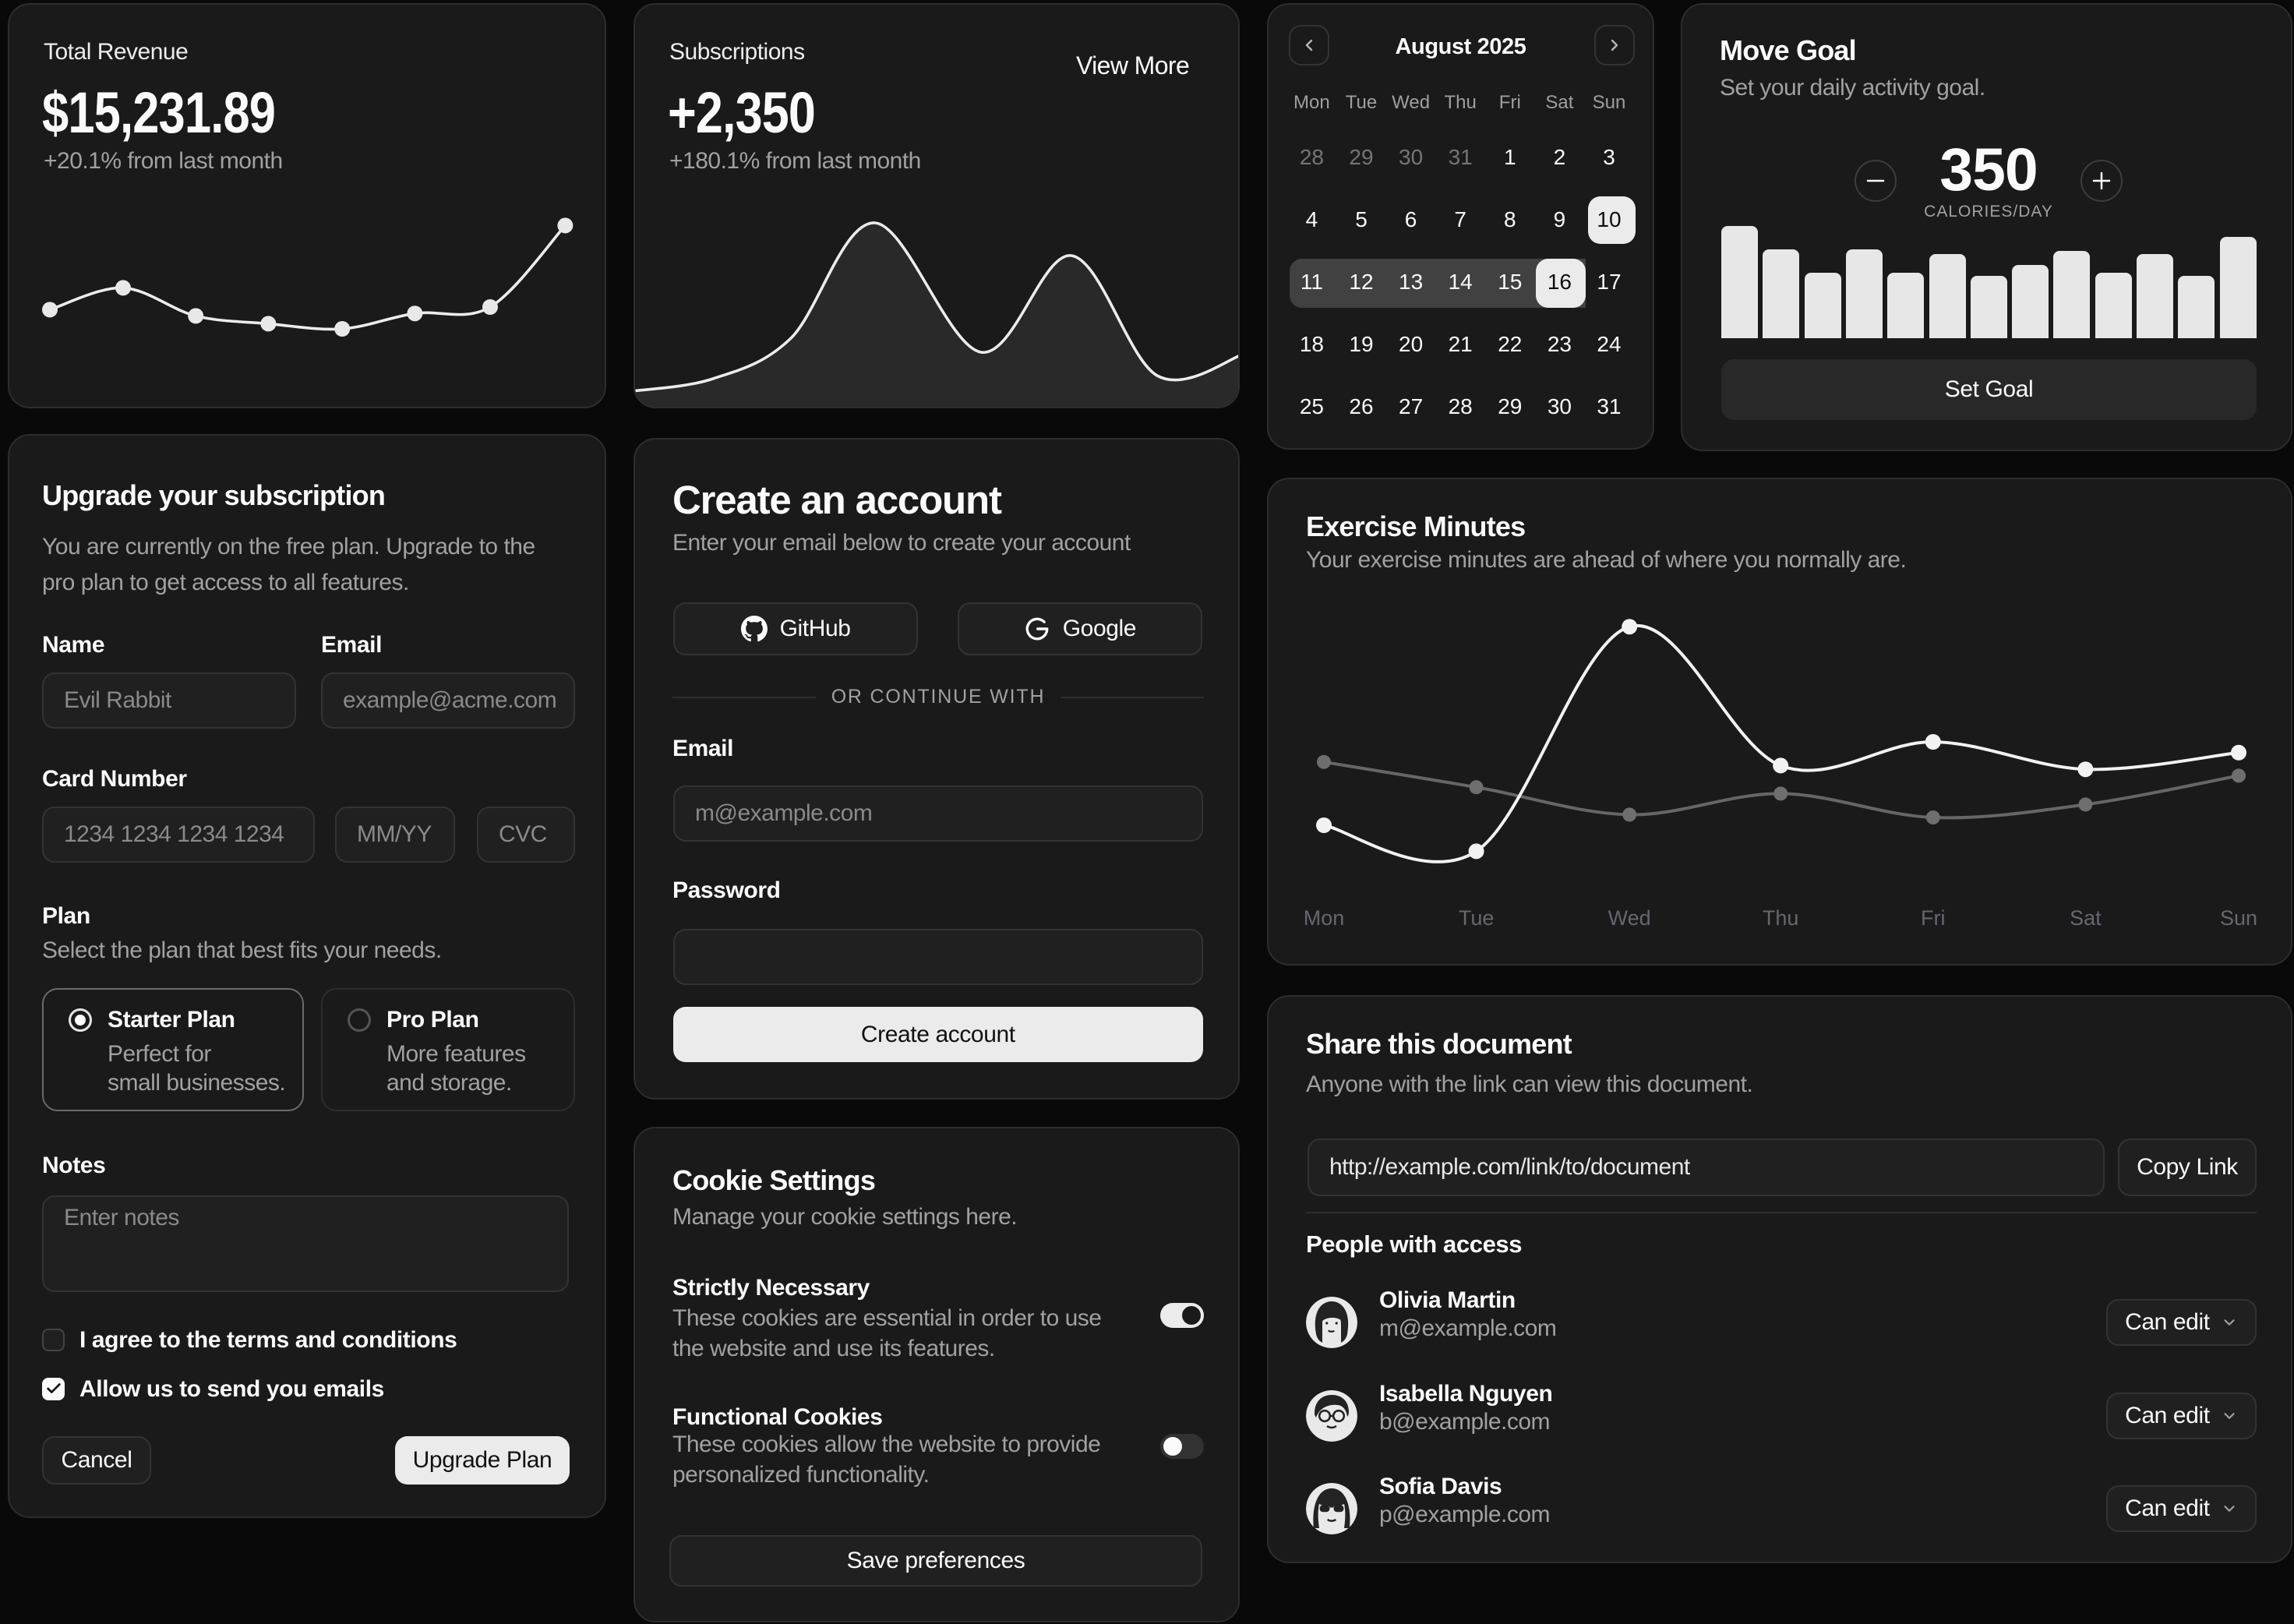 The height and width of the screenshot is (1624, 2294). I want to click on svg-text: Tue, so click(1477, 918).